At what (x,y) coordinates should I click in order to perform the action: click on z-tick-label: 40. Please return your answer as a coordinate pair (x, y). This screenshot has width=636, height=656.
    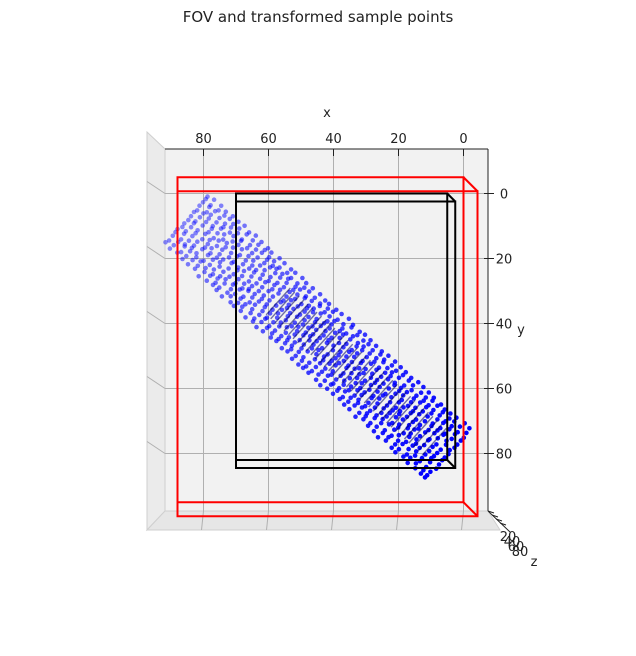
    Looking at the image, I should click on (512, 542).